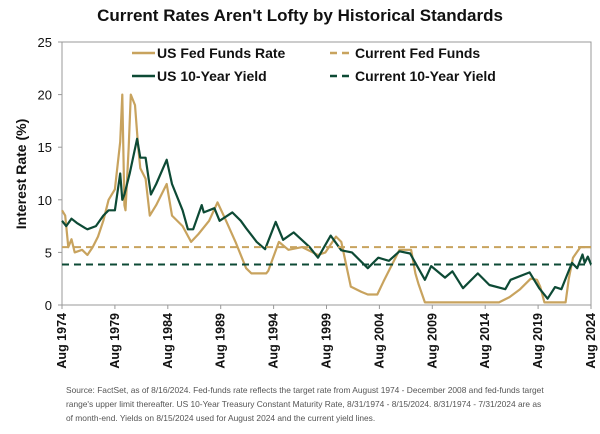 Image resolution: width=600 pixels, height=434 pixels. I want to click on x-tick-label: Aug 1984, so click(168, 341).